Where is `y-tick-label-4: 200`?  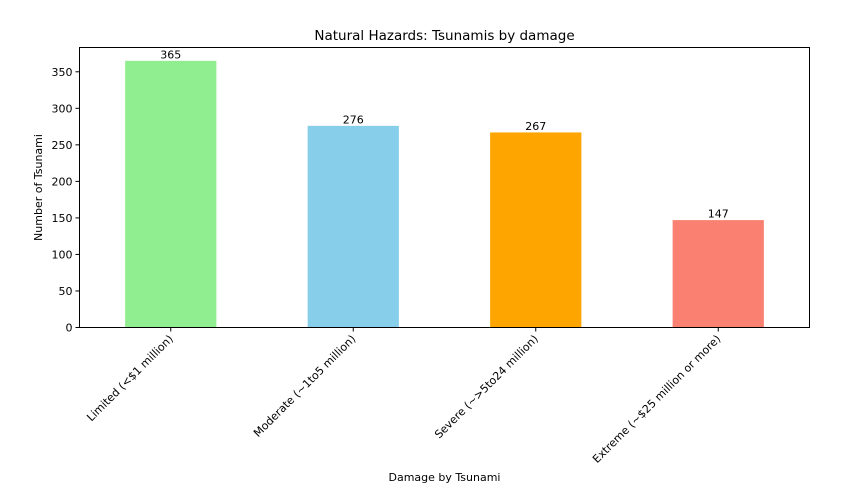 y-tick-label-4: 200 is located at coordinates (62, 181).